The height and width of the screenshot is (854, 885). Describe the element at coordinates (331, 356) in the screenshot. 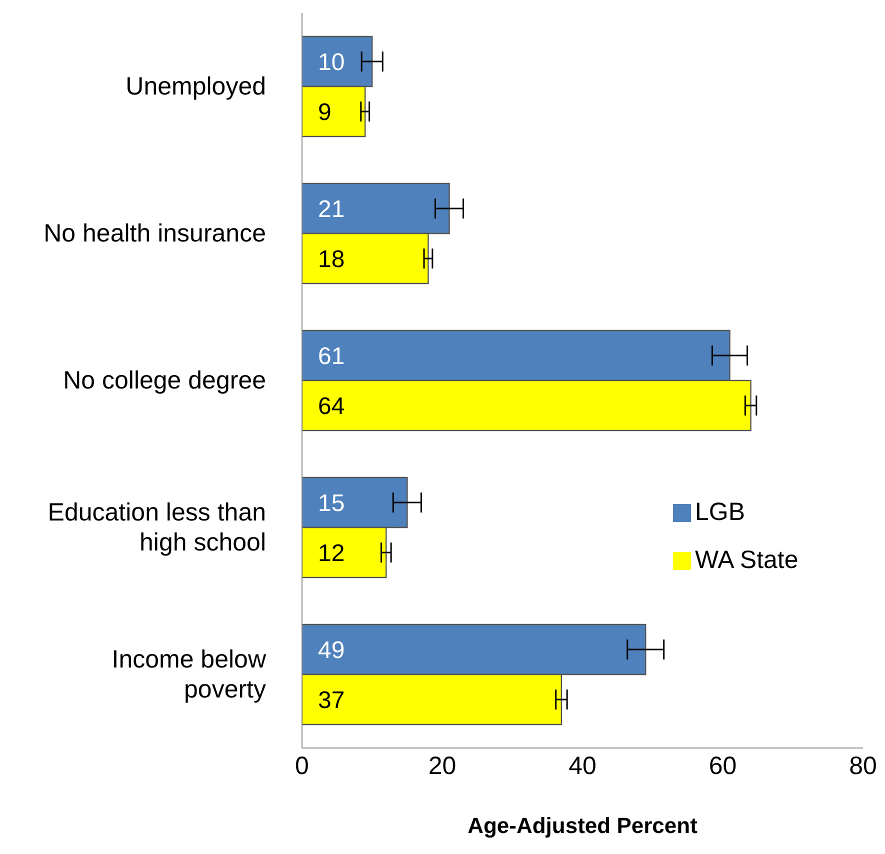

I see `data-label: 61` at that location.